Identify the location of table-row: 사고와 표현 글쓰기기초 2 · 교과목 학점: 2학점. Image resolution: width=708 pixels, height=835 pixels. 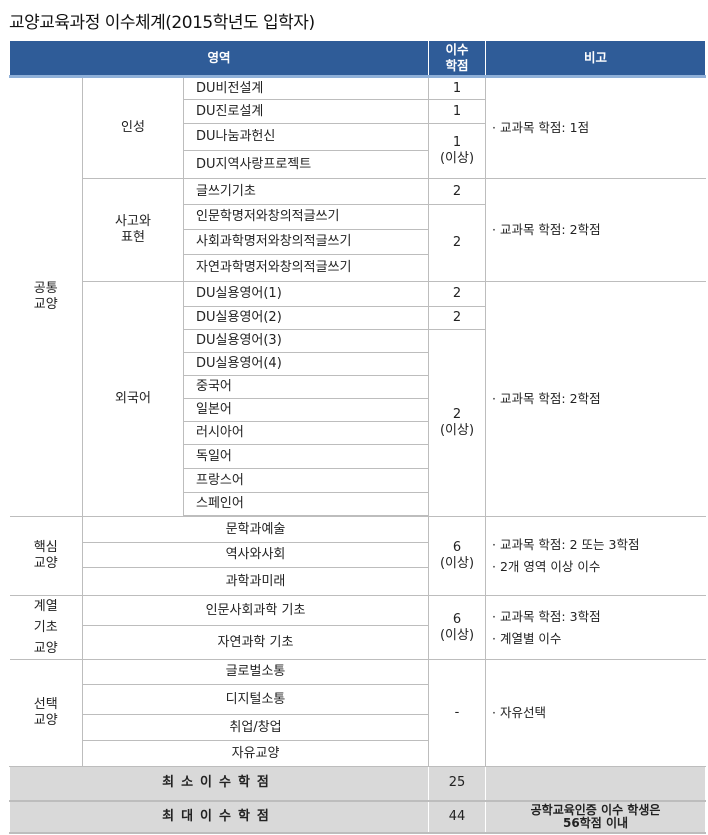
(358, 230).